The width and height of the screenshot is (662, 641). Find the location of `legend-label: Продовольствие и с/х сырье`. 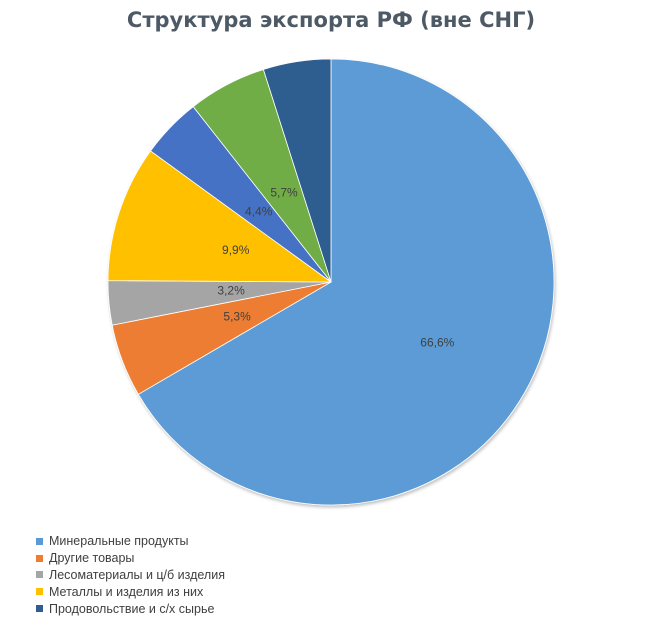

legend-label: Продовольствие и с/х сырье is located at coordinates (132, 608).